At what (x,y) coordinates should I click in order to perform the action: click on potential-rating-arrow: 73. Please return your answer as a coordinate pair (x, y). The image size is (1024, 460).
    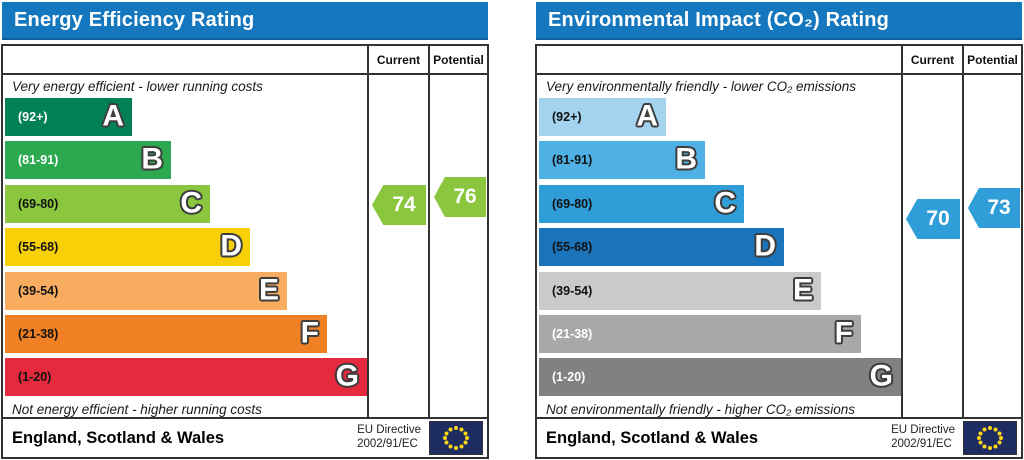
    Looking at the image, I should click on (994, 208).